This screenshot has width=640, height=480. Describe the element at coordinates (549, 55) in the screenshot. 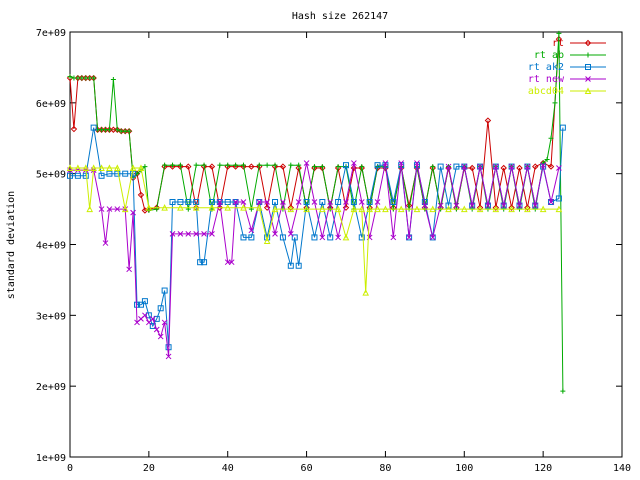

I see `legend-label: rt ab` at that location.